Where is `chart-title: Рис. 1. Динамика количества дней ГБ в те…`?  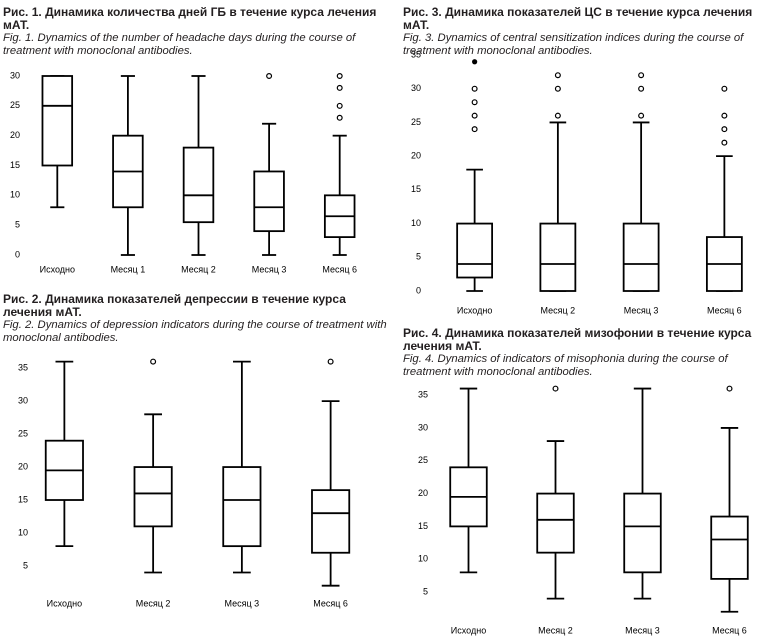 chart-title: Рис. 1. Динамика количества дней ГБ в те… is located at coordinates (190, 18).